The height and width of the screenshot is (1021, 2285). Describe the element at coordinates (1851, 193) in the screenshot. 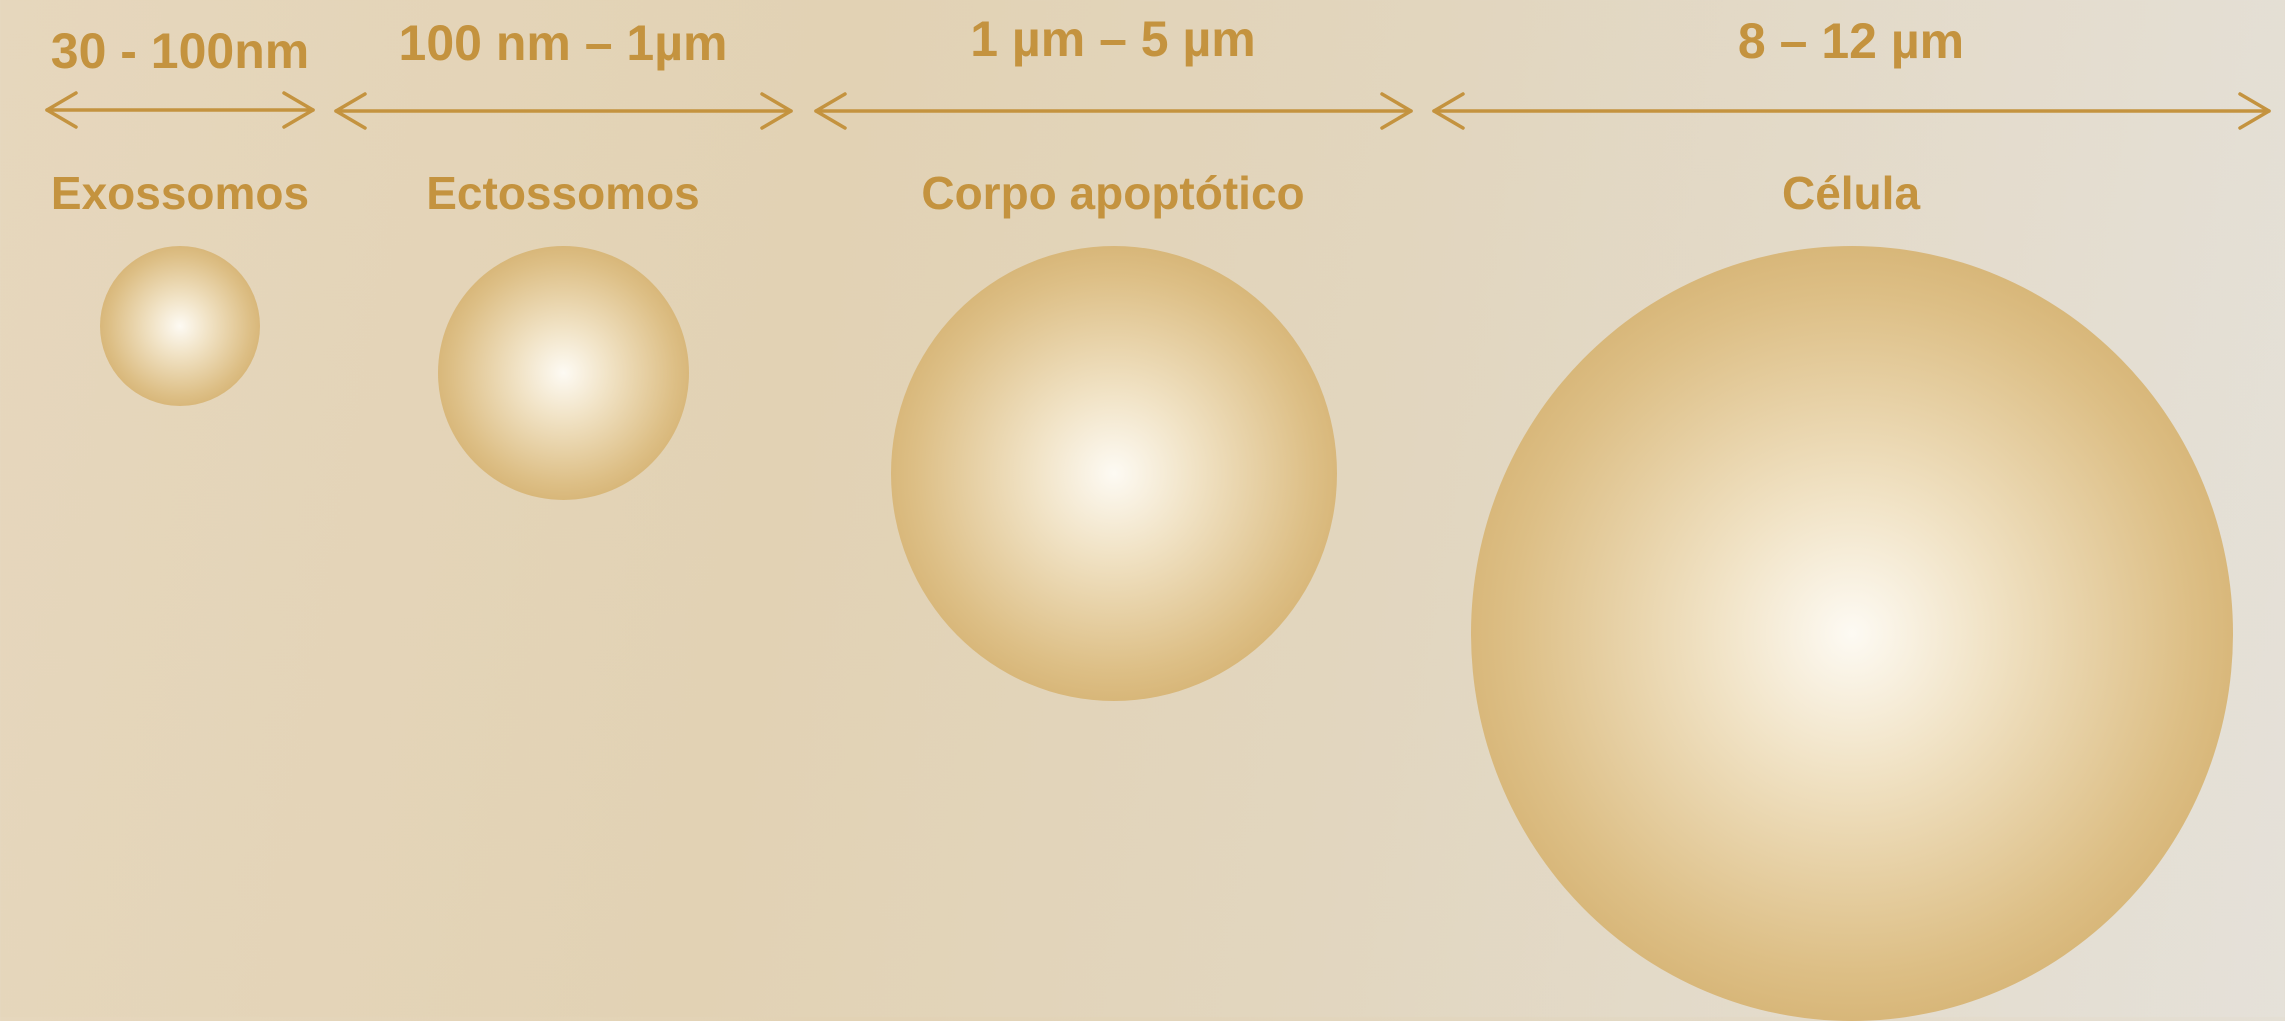

I see `name-label-celula: Célula` at that location.